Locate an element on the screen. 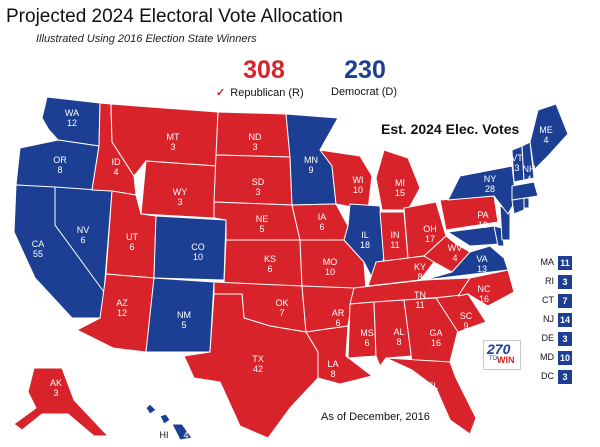  state-votes-wi: 10 is located at coordinates (358, 190).